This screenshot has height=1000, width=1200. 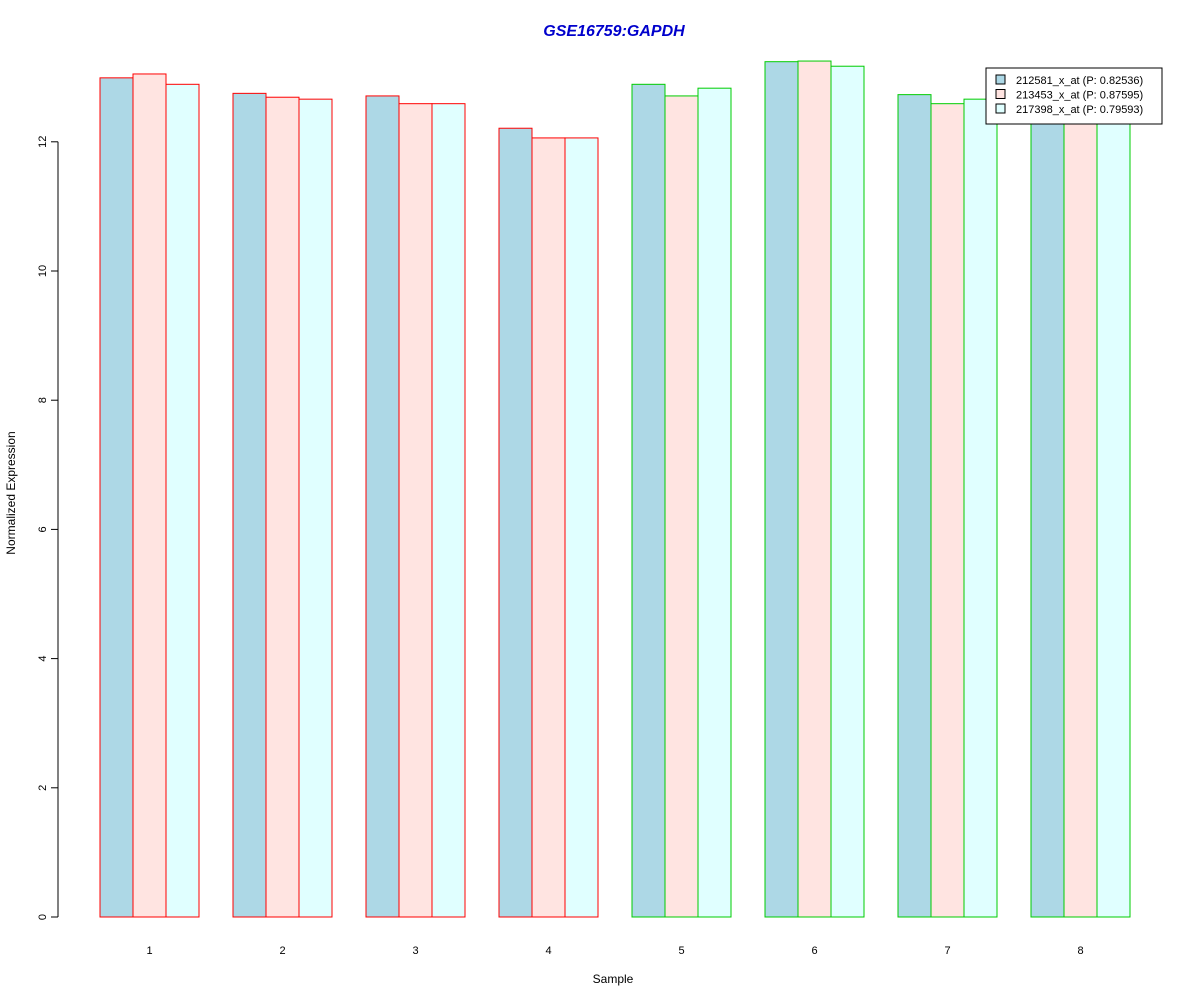 What do you see at coordinates (1079, 110) in the screenshot?
I see `legend-label: 217398_x_at (P: 0.79593)` at bounding box center [1079, 110].